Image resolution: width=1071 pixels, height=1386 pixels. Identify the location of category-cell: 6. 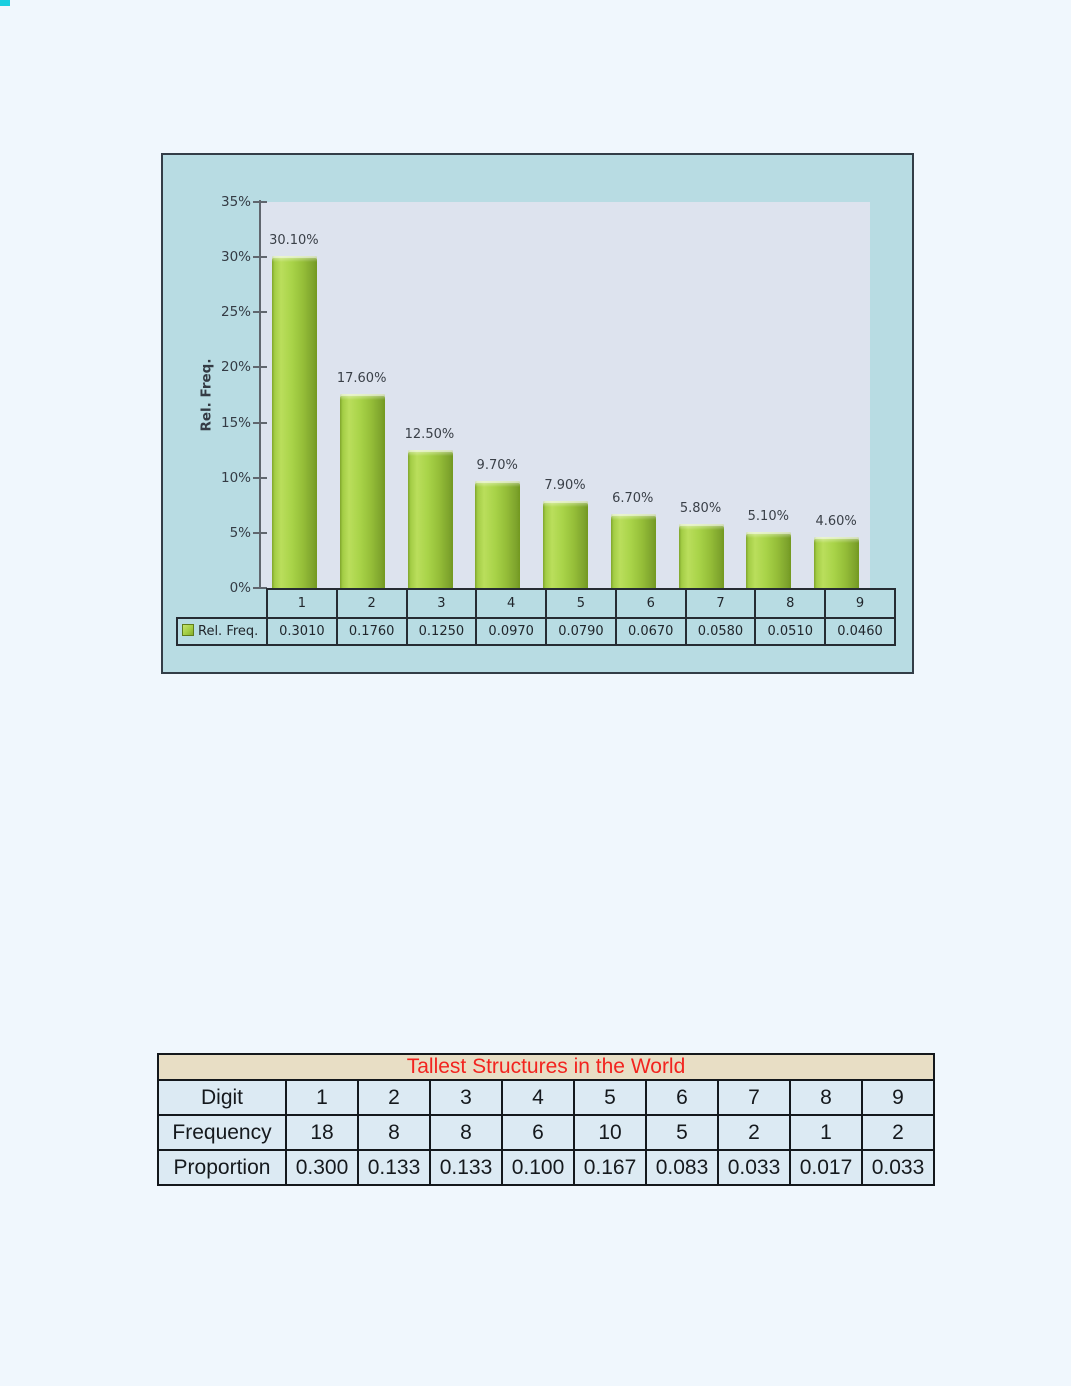
(650, 603).